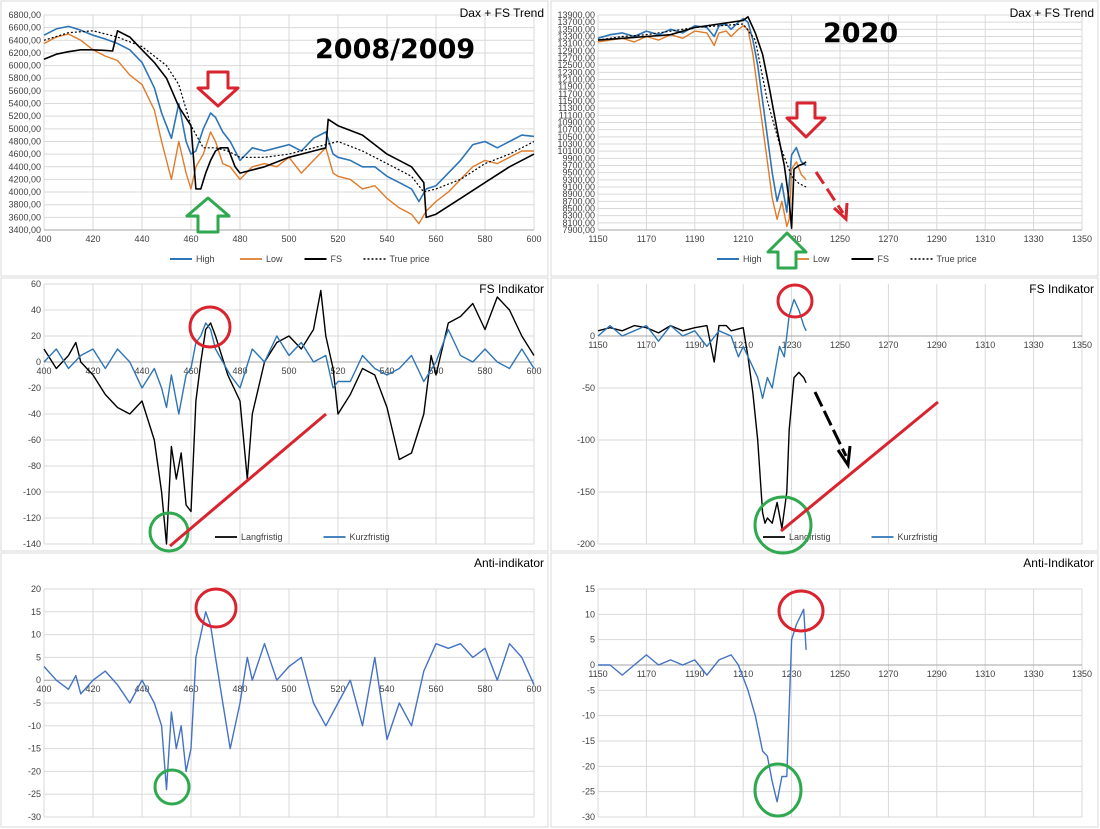 This screenshot has height=829, width=1100. I want to click on y-tick-label: -40, so click(34, 414).